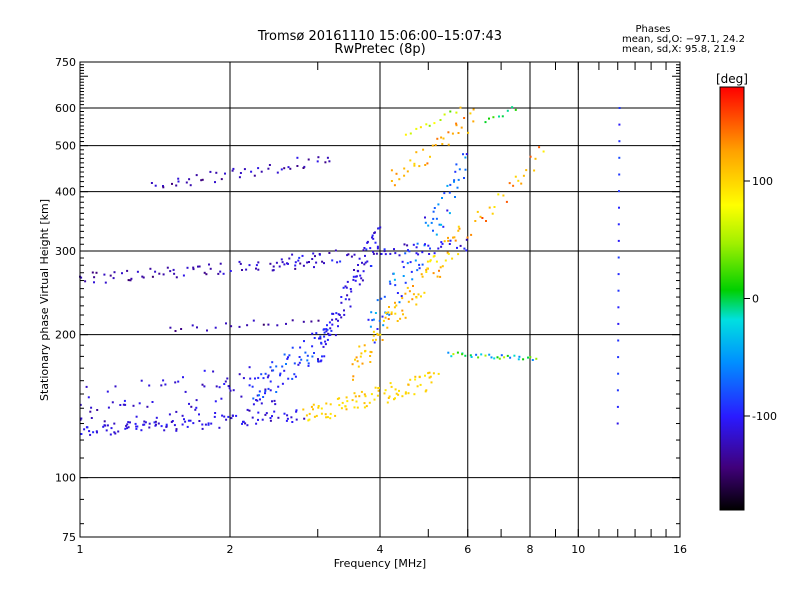 The image size is (800, 600). I want to click on y-tick-label: 100, so click(65, 478).